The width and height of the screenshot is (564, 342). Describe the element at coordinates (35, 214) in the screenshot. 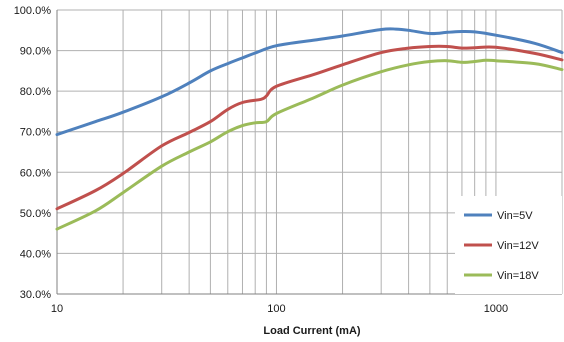

I see `y-tick-label: 50.0%` at that location.